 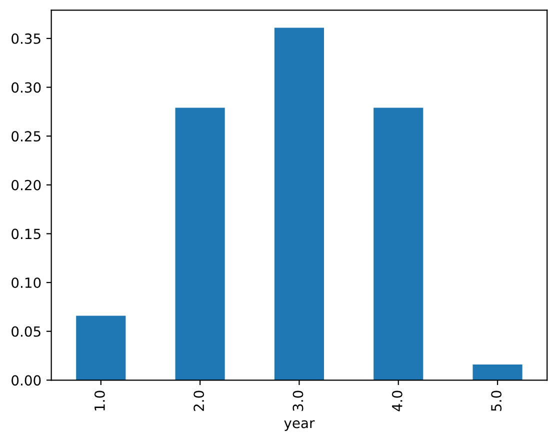 I want to click on y-tick-label: 0.15, so click(x=26, y=234).